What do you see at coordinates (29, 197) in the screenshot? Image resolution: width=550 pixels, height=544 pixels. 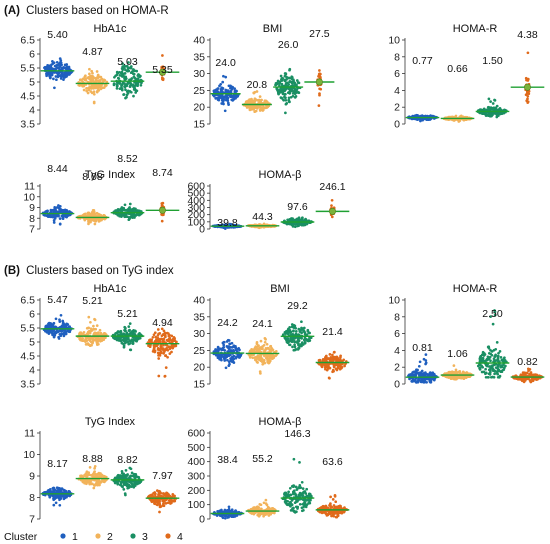 I see `y-tick-label: 10` at bounding box center [29, 197].